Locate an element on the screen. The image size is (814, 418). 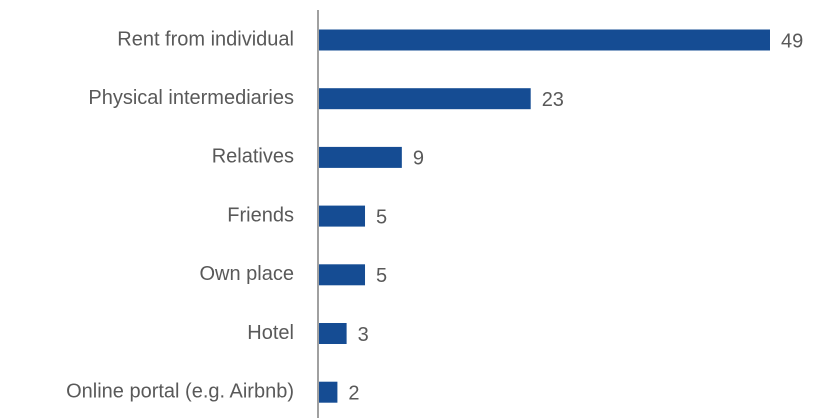
value-label: 3 is located at coordinates (363, 335).